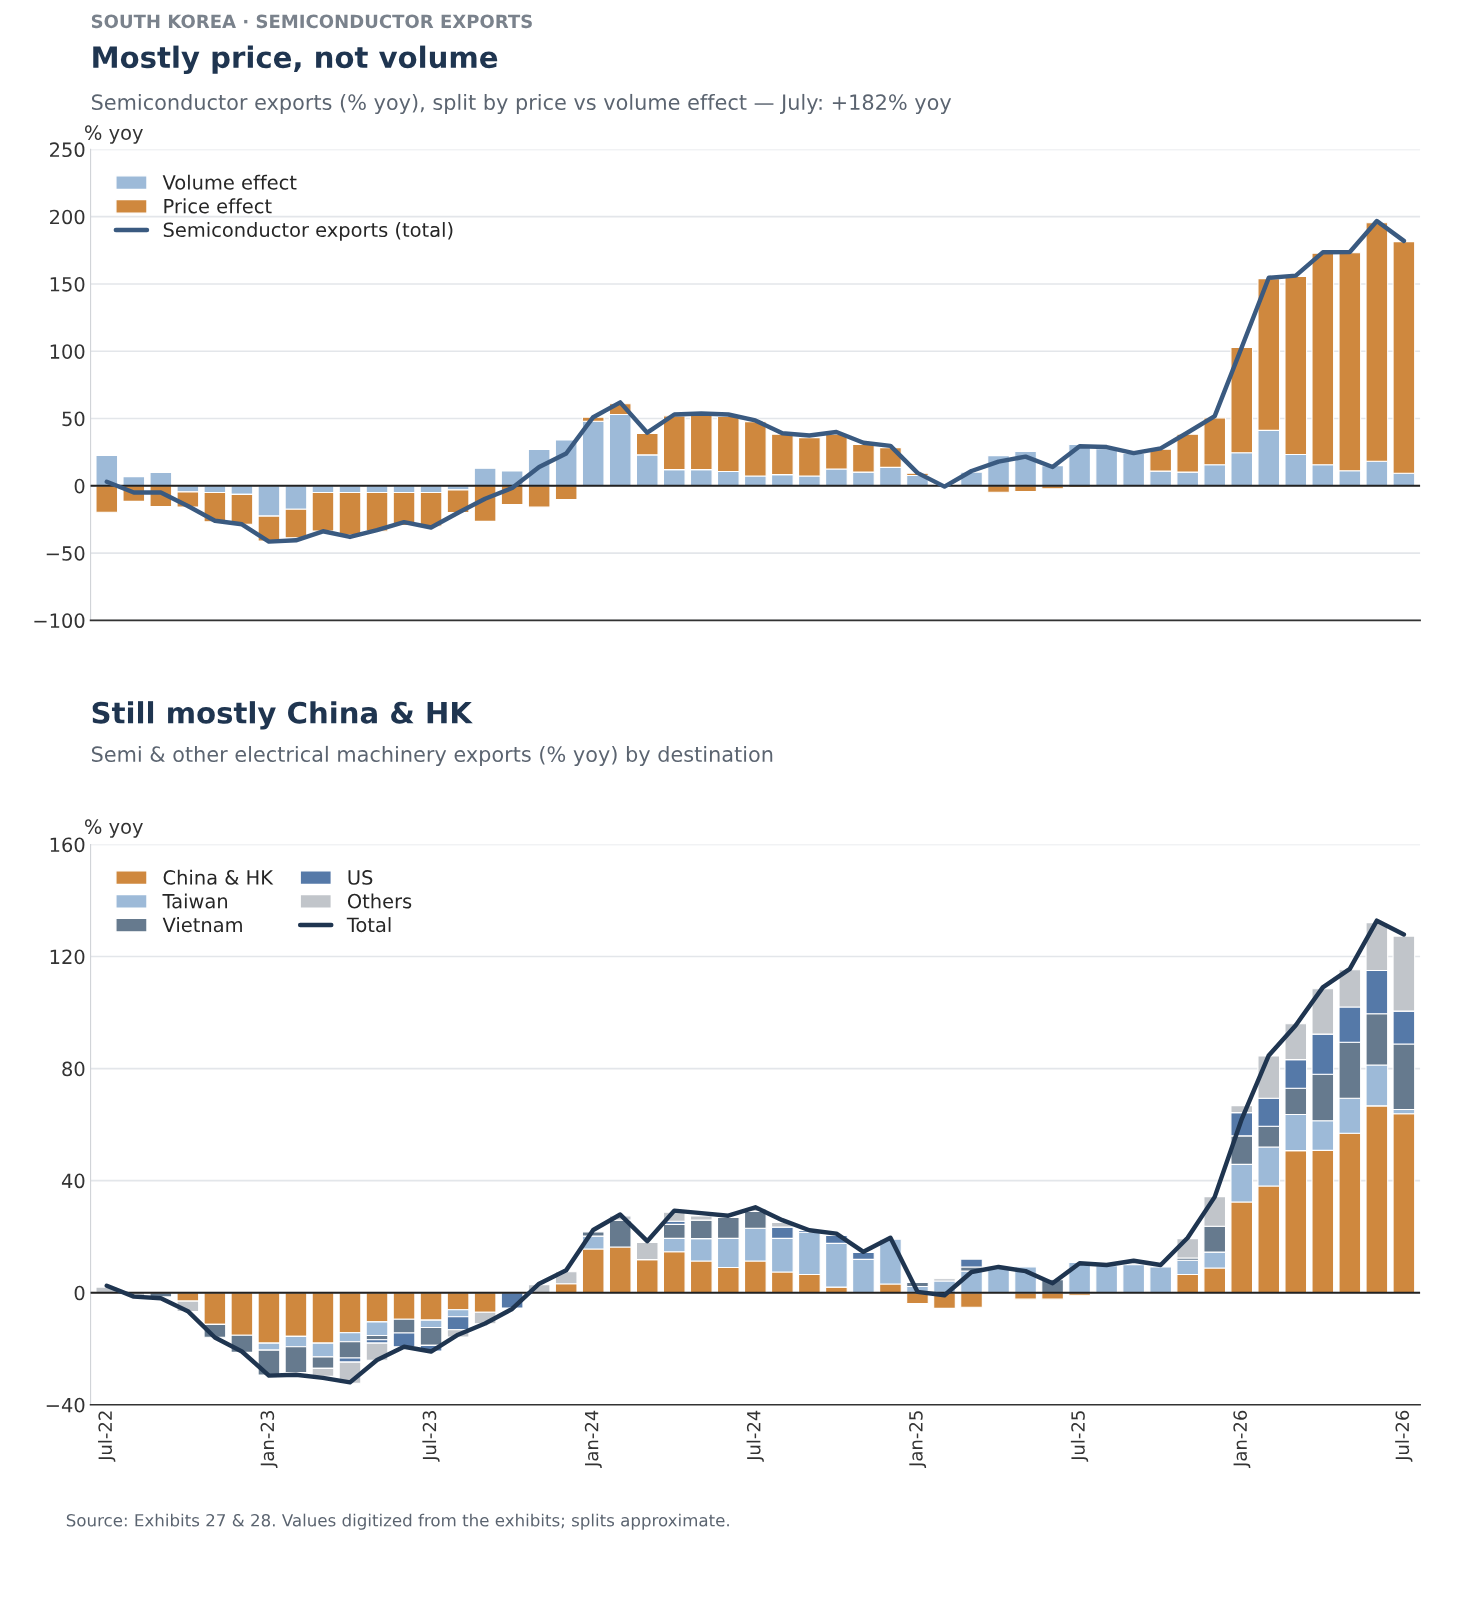 This screenshot has height=1624, width=1461. Describe the element at coordinates (368, 925) in the screenshot. I see `legend-label: Total` at that location.